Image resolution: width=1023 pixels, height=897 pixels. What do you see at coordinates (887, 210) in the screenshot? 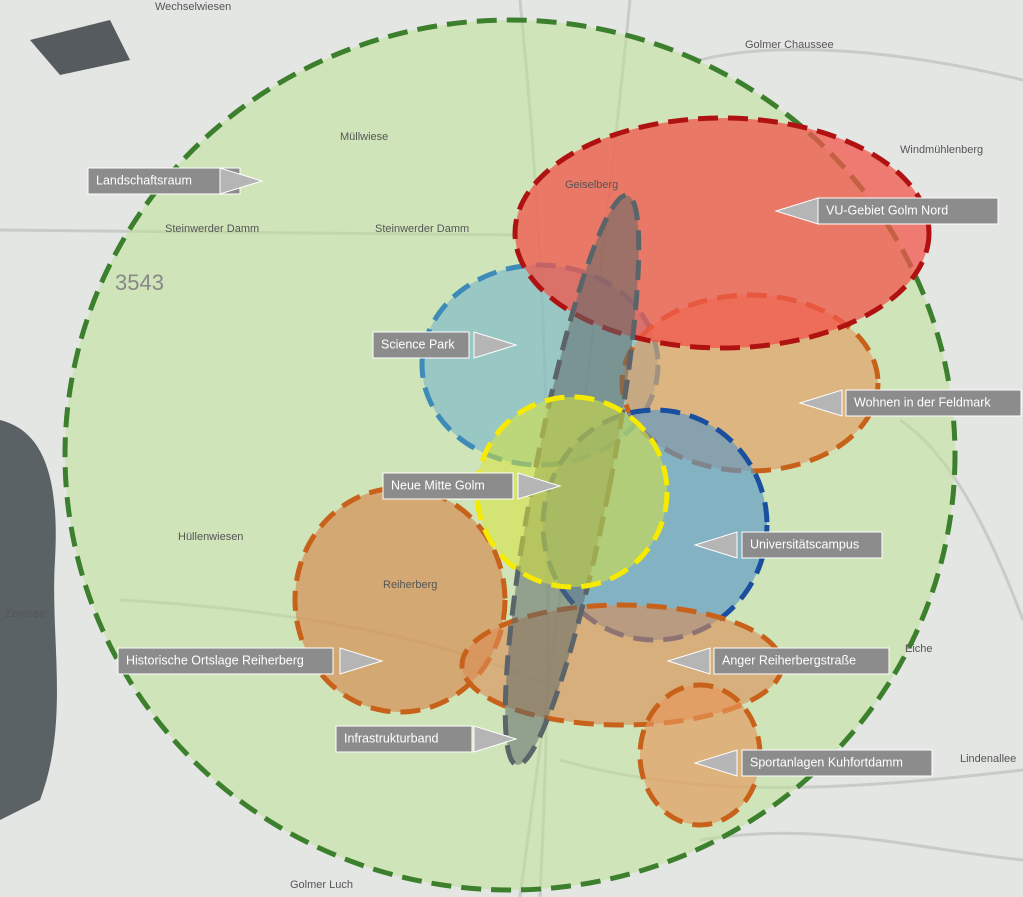
I see `callout-label: VU-Gebiet Golm Nord` at bounding box center [887, 210].